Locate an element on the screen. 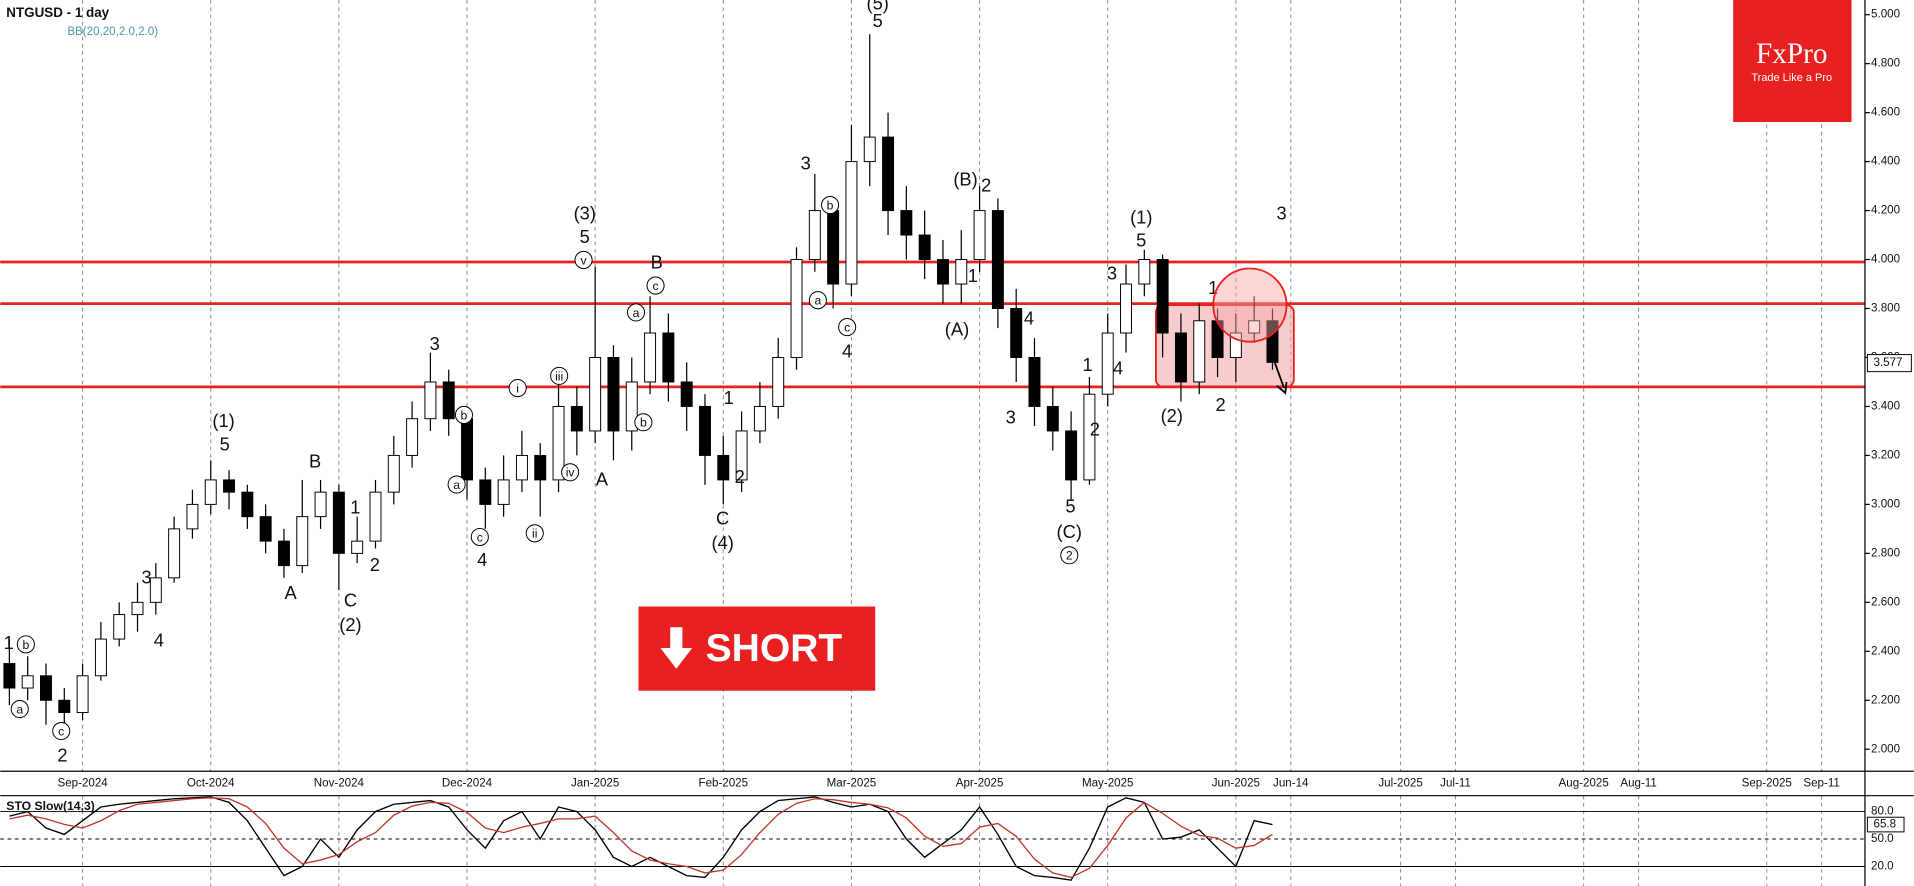 This screenshot has width=1914, height=886. wave-label: iii is located at coordinates (559, 376).